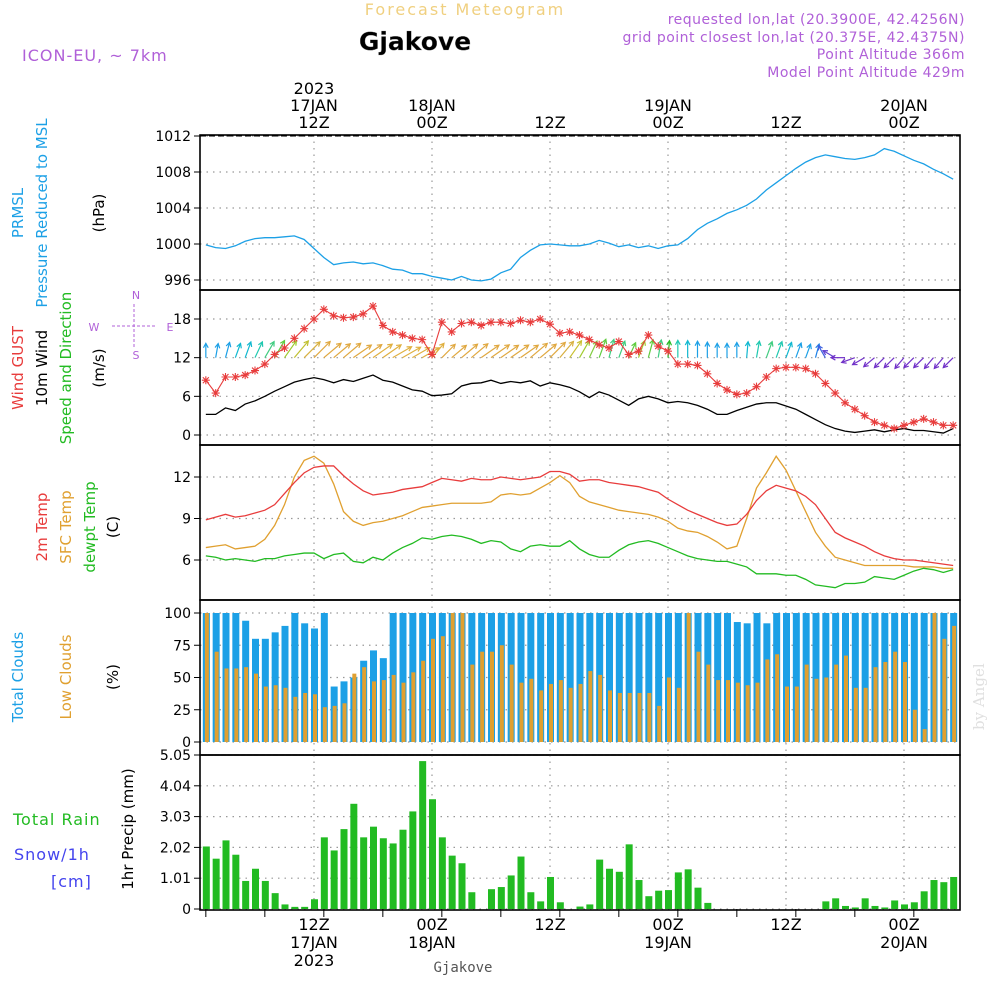 Image resolution: width=1000 pixels, height=1000 pixels. What do you see at coordinates (314, 942) in the screenshot?
I see `bottom-time-label: 17JAN` at bounding box center [314, 942].